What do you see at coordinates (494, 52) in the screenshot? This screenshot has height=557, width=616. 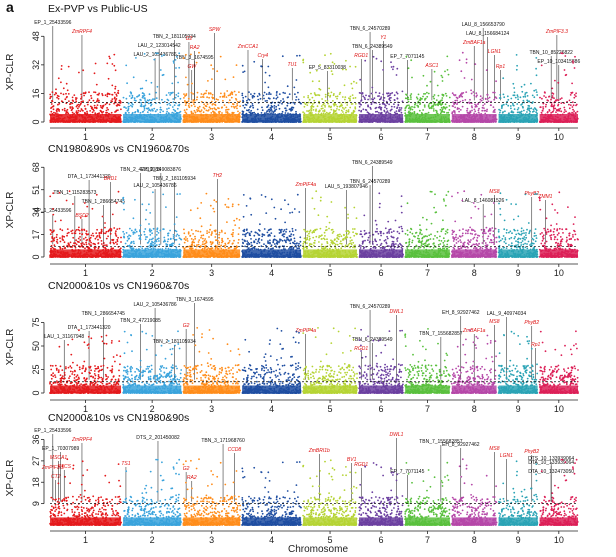 I see `annotation-label: LGN1` at bounding box center [494, 52].